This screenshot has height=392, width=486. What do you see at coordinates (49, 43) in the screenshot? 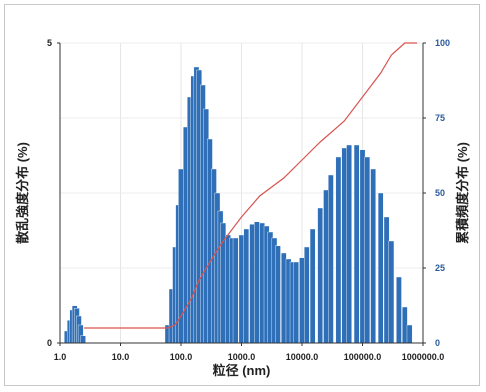
I see `y-tick-label: 5` at bounding box center [49, 43].